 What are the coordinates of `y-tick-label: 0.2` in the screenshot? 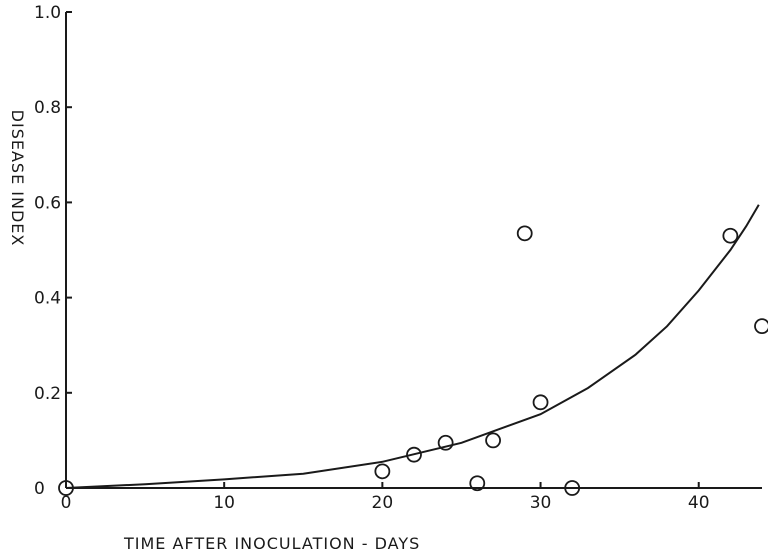 It's located at (47, 394).